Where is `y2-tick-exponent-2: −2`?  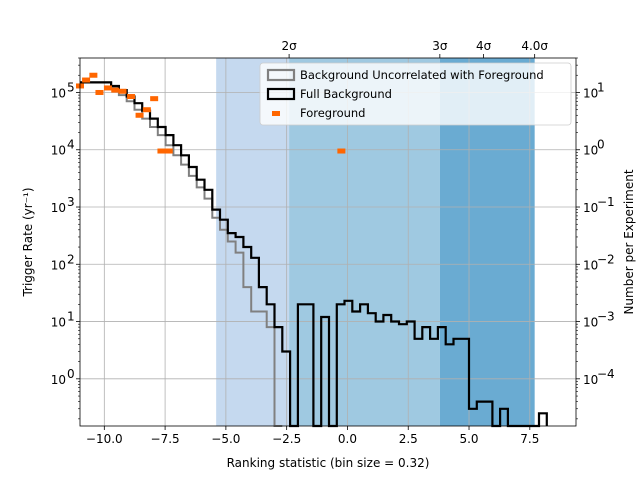 y2-tick-exponent-2: −2 is located at coordinates (606, 259).